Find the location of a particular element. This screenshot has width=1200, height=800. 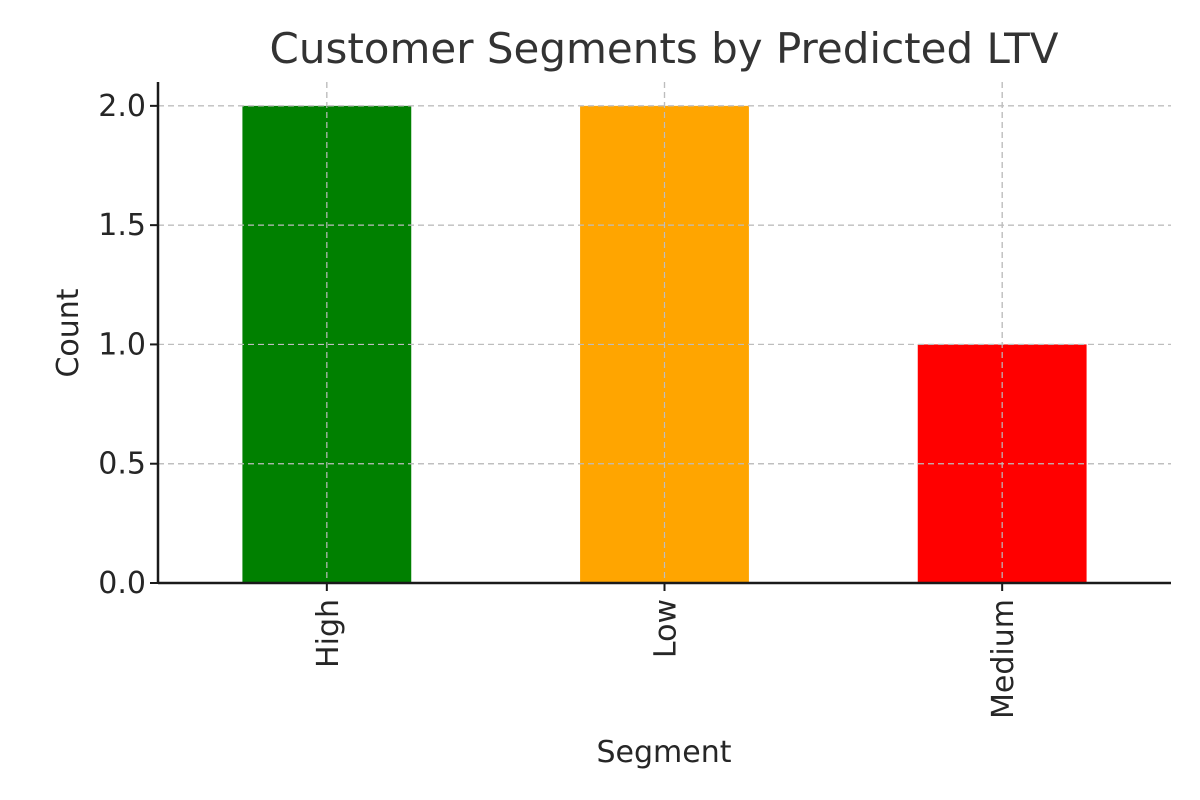

chart-title: Customer Segments by Predicted LTV is located at coordinates (664, 48).